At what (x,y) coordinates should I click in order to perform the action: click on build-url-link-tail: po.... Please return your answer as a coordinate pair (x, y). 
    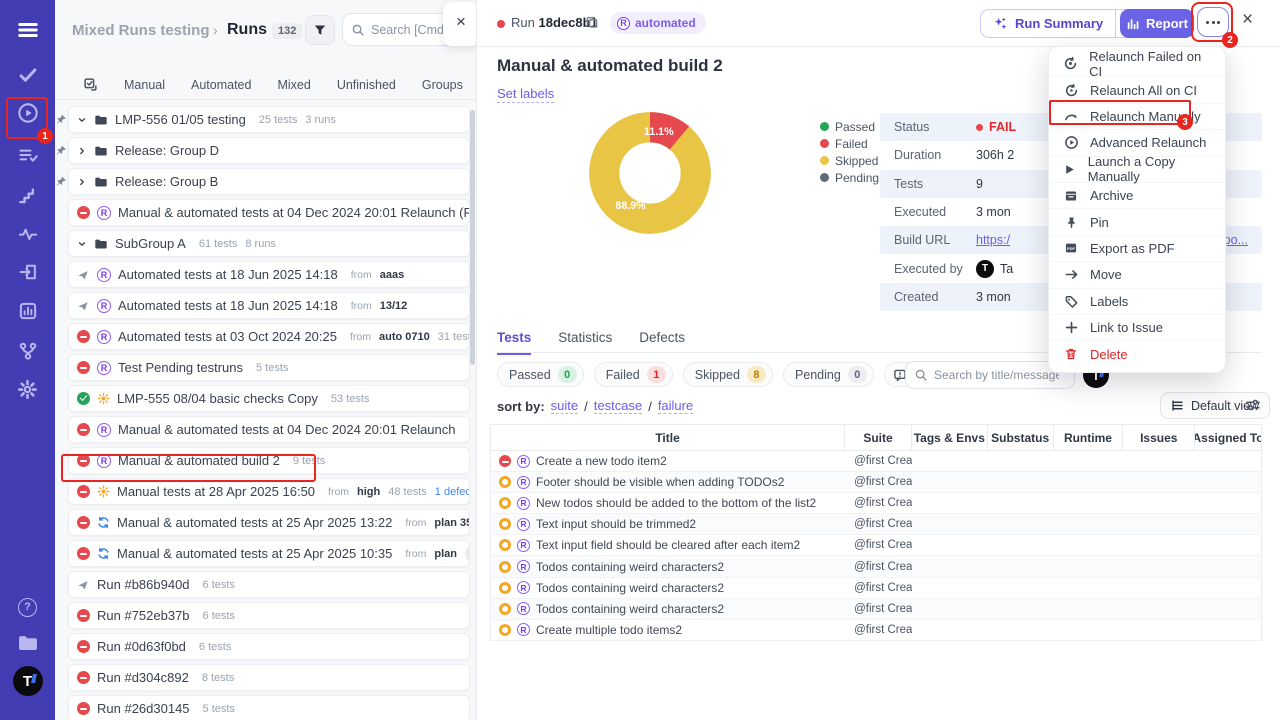
    Looking at the image, I should click on (1235, 240).